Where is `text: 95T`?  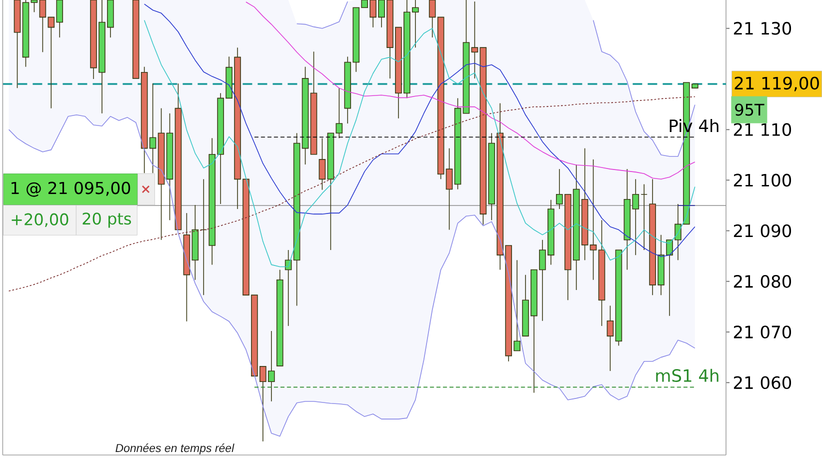
text: 95T is located at coordinates (749, 110).